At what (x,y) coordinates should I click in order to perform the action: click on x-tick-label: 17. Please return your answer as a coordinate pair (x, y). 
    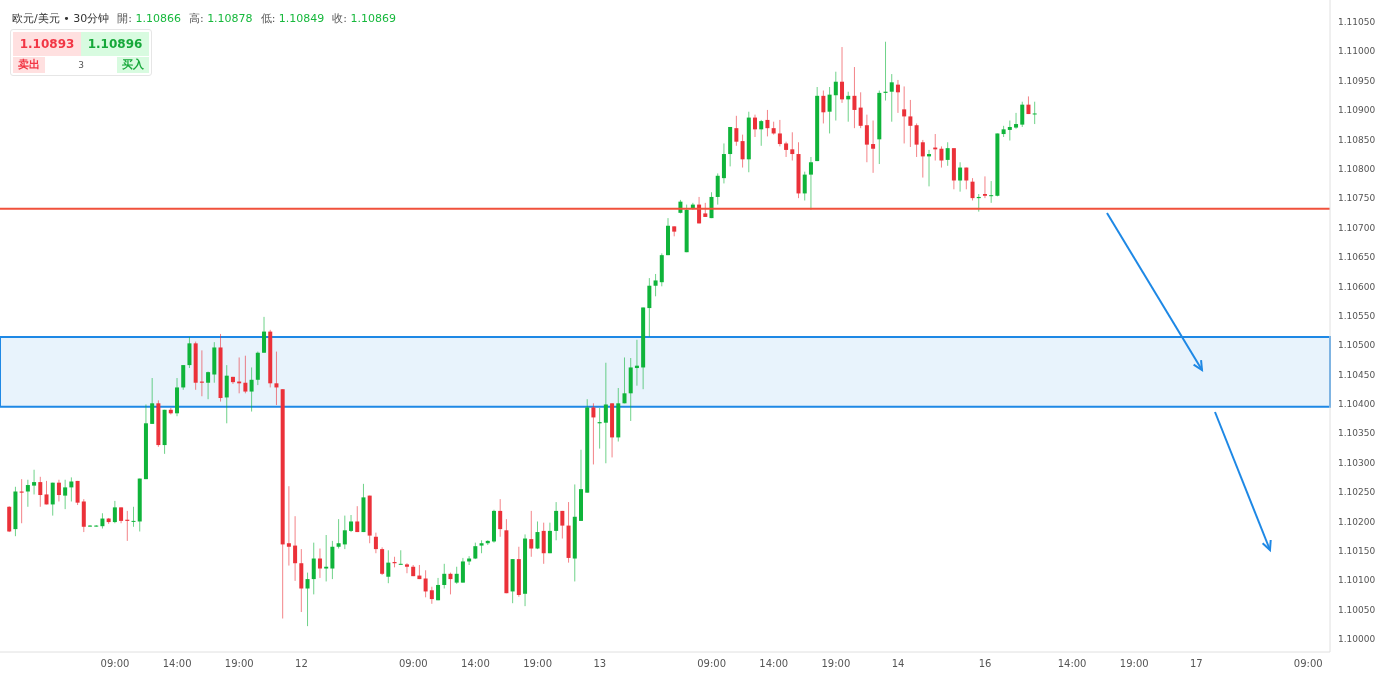
    Looking at the image, I should click on (1196, 664).